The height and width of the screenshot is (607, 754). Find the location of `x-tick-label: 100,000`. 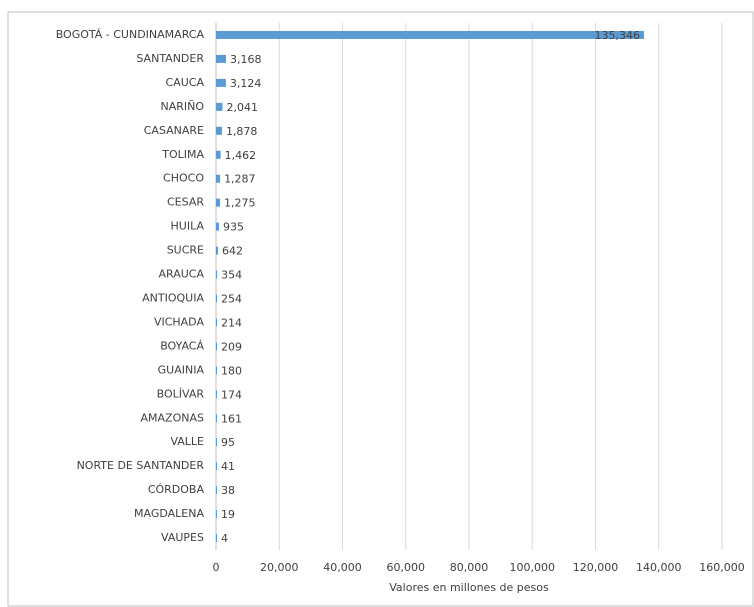

x-tick-label: 100,000 is located at coordinates (533, 567).